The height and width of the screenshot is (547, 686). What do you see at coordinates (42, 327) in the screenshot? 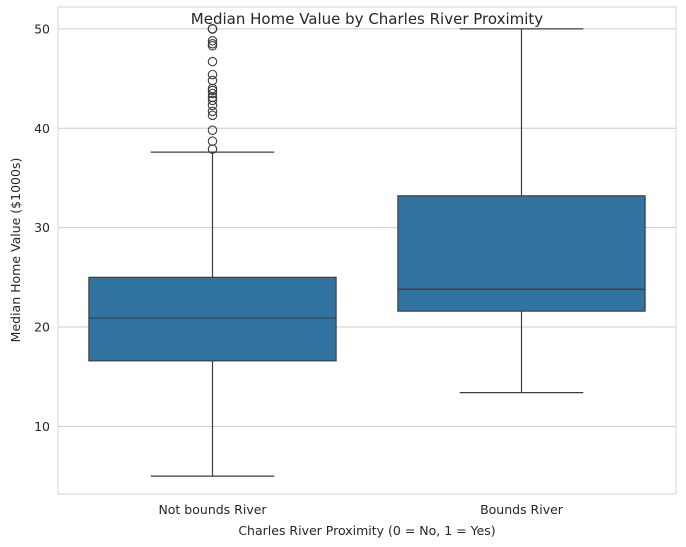
I see `y-tick-label-20: 20` at bounding box center [42, 327].